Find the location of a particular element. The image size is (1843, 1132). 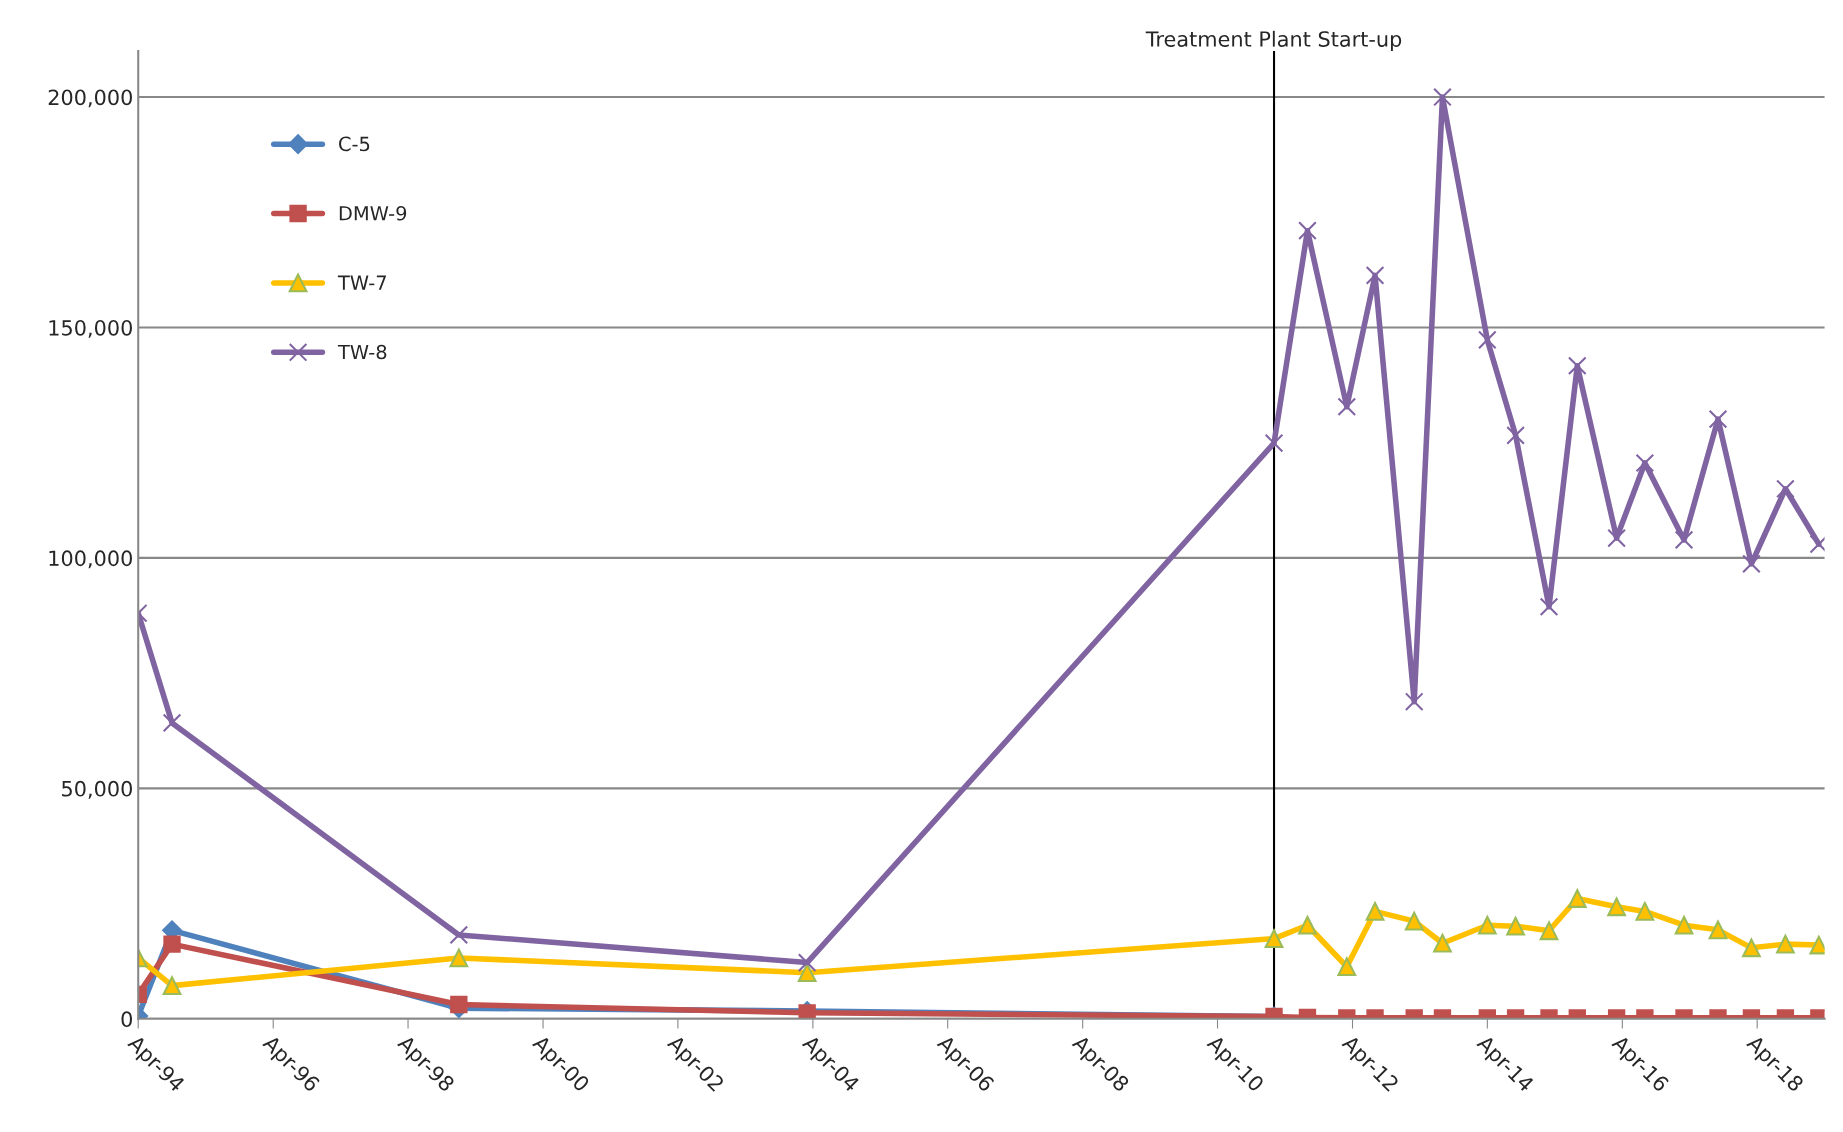

y-tick-label: 50,000 is located at coordinates (97, 789).